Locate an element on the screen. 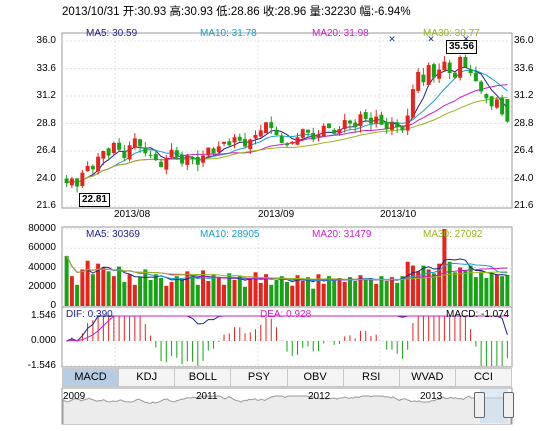 The image size is (537, 431). volume-value: 32230 is located at coordinates (340, 12).